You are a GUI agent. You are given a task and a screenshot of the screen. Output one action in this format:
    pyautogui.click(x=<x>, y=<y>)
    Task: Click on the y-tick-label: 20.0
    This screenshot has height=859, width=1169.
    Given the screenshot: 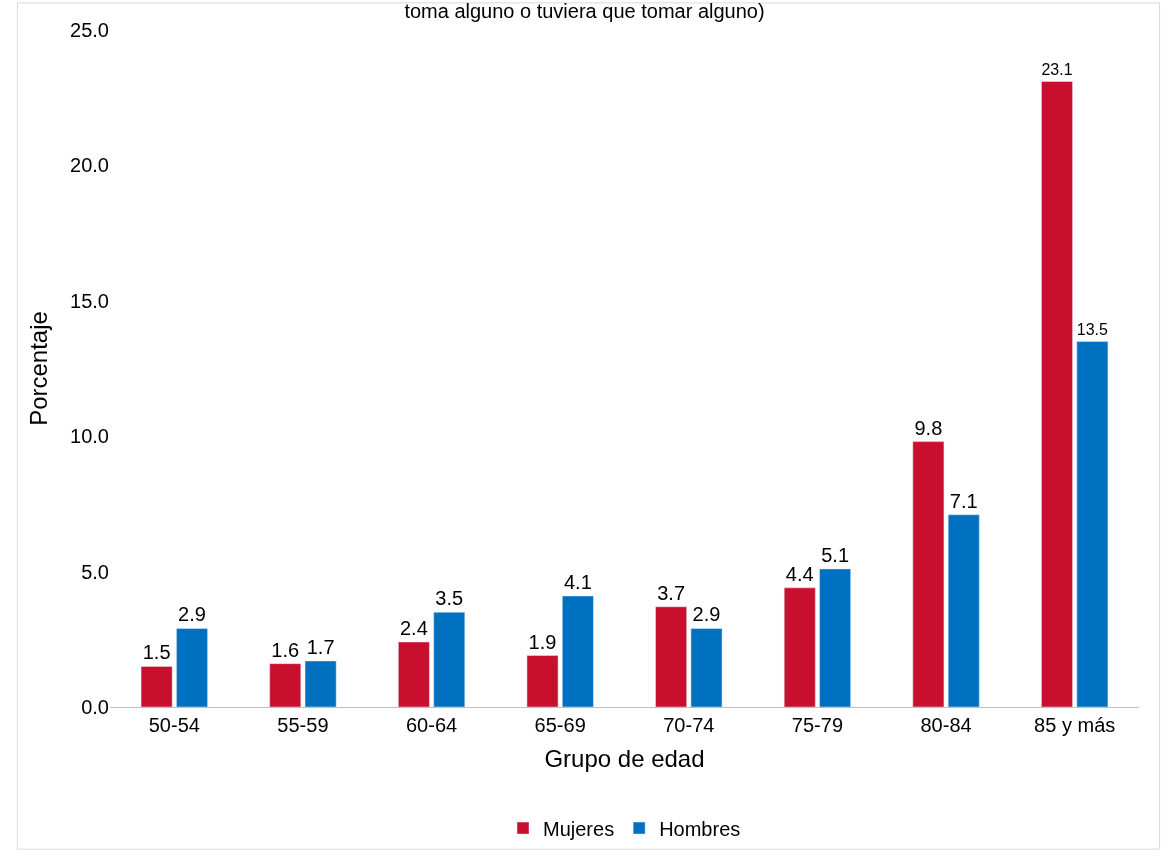 What is the action you would take?
    pyautogui.click(x=89, y=165)
    